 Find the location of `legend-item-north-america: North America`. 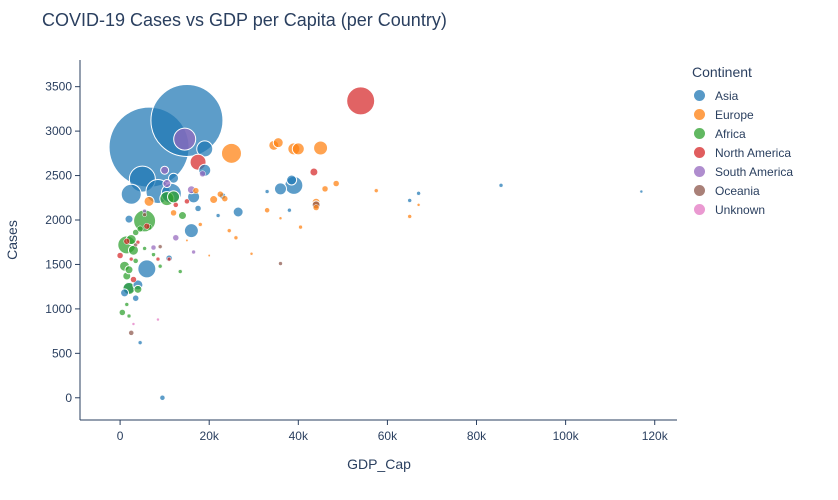

legend-item-north-america: North America is located at coordinates (742, 152).